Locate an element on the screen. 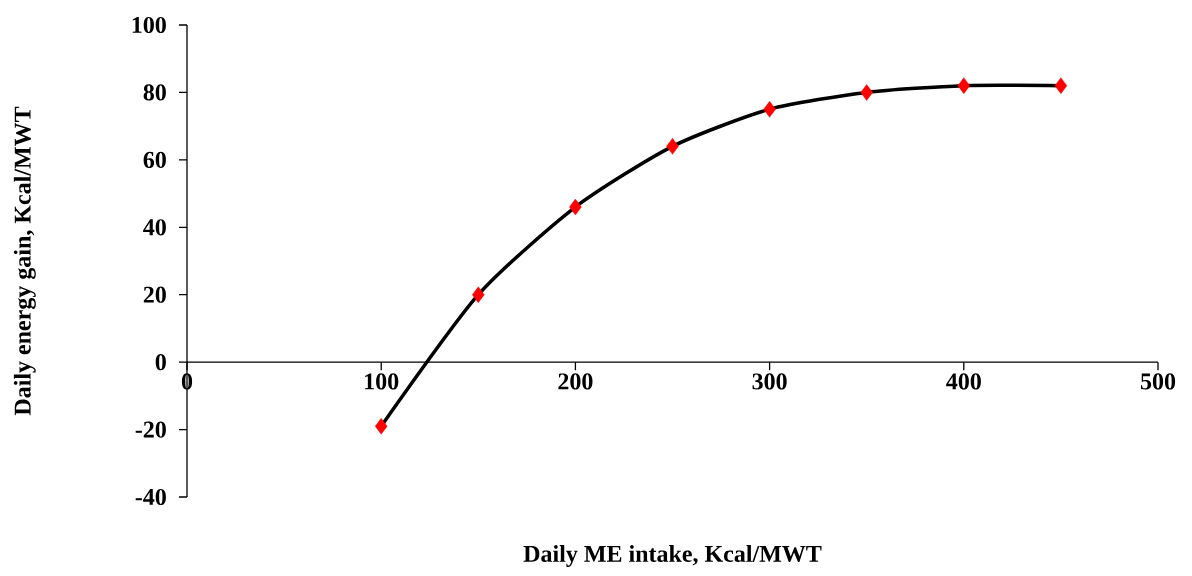 Image resolution: width=1192 pixels, height=576 pixels. y-tick-label: 80 is located at coordinates (154, 92).